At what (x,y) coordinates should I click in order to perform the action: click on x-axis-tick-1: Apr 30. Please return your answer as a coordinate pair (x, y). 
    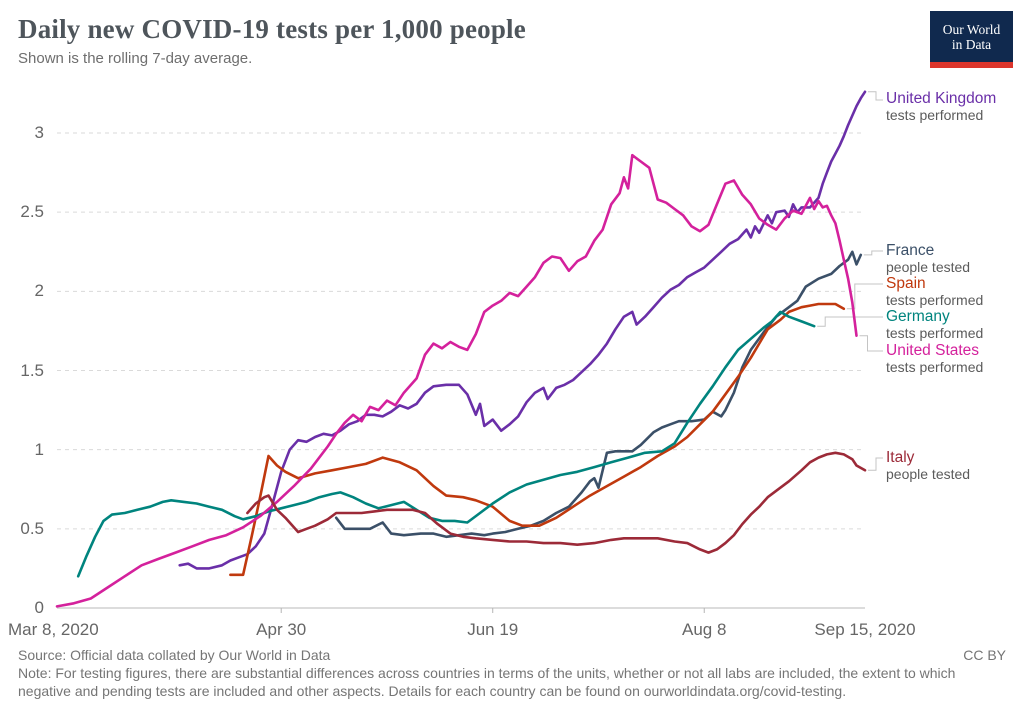
    Looking at the image, I should click on (281, 629).